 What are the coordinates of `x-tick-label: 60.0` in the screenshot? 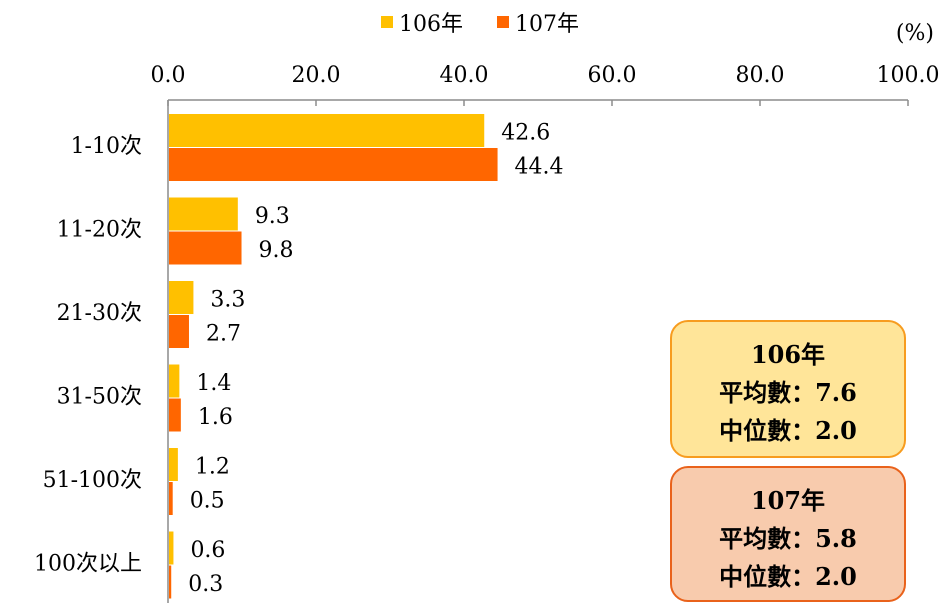 It's located at (612, 75).